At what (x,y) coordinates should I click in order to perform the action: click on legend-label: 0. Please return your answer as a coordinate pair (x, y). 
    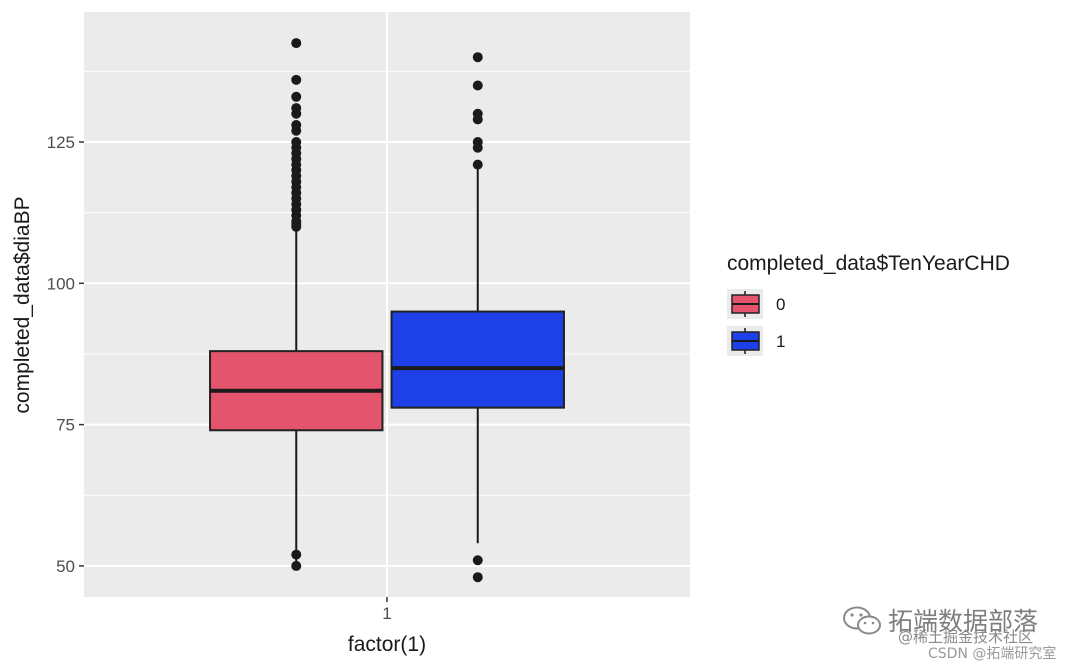
    Looking at the image, I should click on (780, 304).